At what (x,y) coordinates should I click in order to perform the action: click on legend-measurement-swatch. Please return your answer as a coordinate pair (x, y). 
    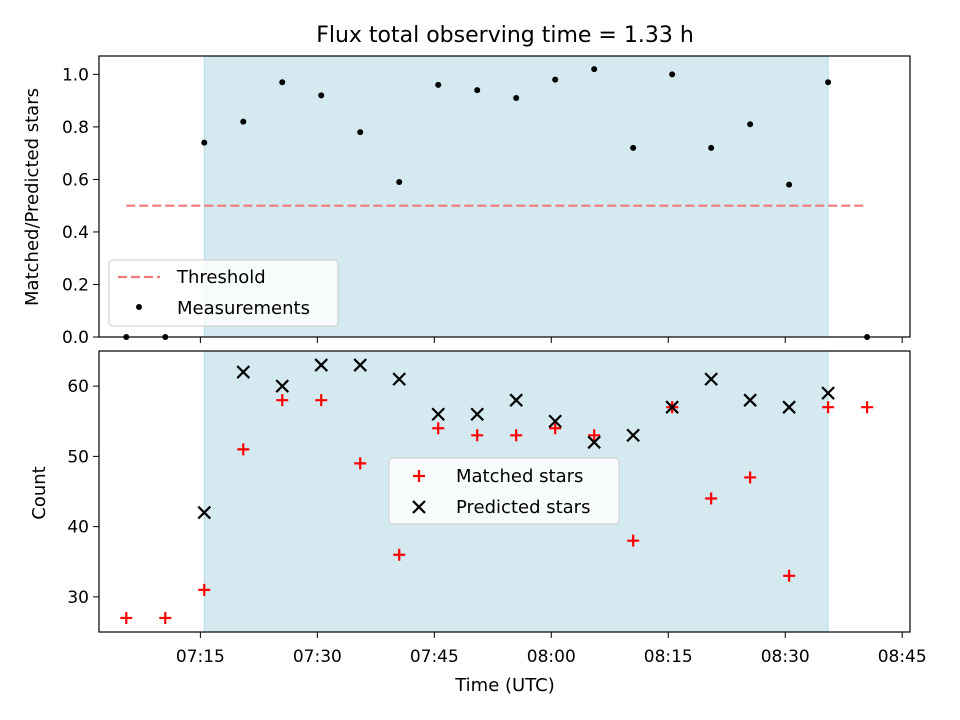
    Looking at the image, I should click on (139, 307).